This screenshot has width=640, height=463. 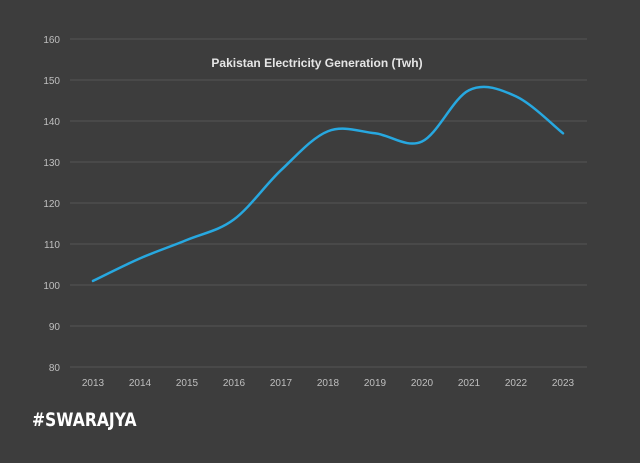 What do you see at coordinates (84, 420) in the screenshot?
I see `brand-logo: #SWARAJYA` at bounding box center [84, 420].